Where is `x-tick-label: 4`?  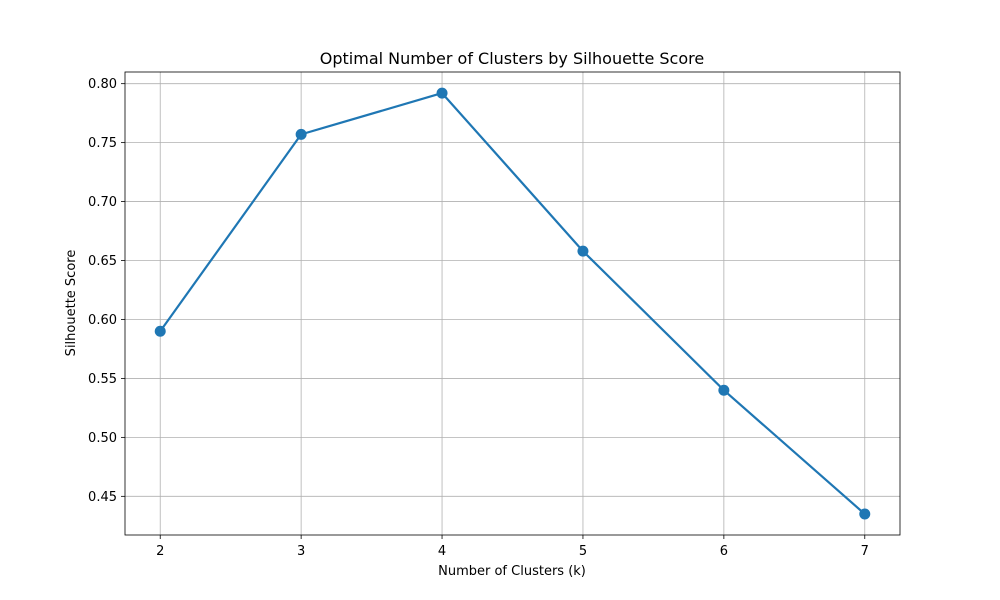
x-tick-label: 4 is located at coordinates (442, 551).